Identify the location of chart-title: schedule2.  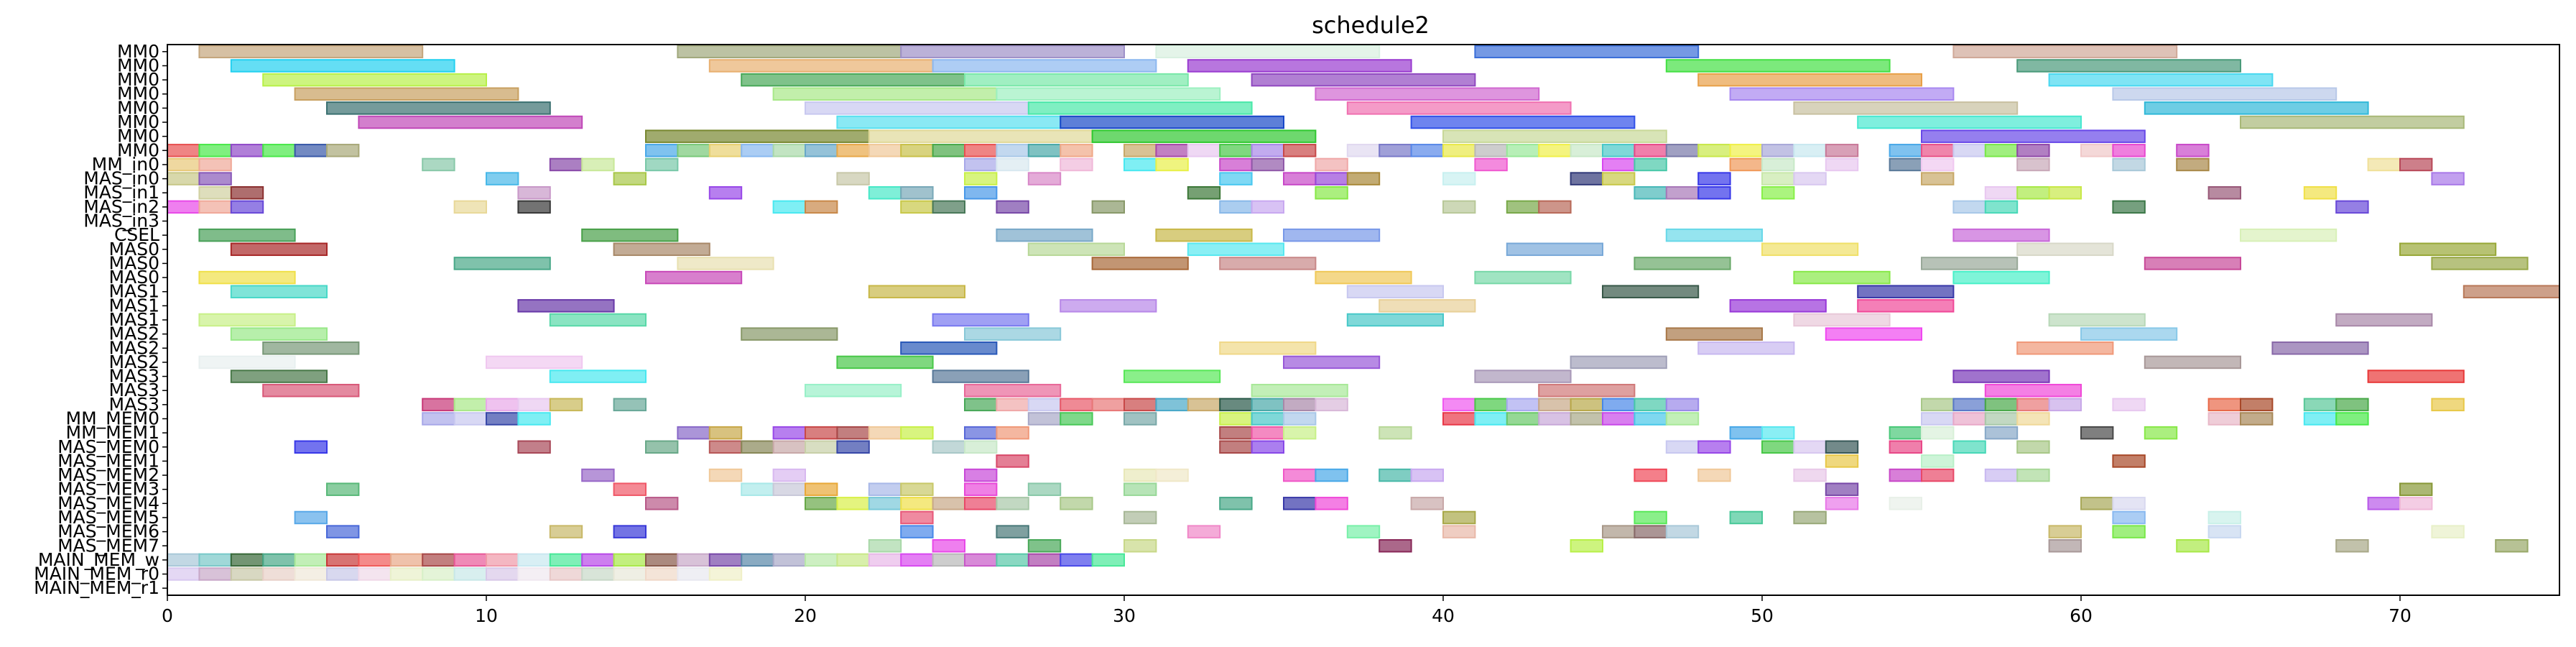
(1371, 26).